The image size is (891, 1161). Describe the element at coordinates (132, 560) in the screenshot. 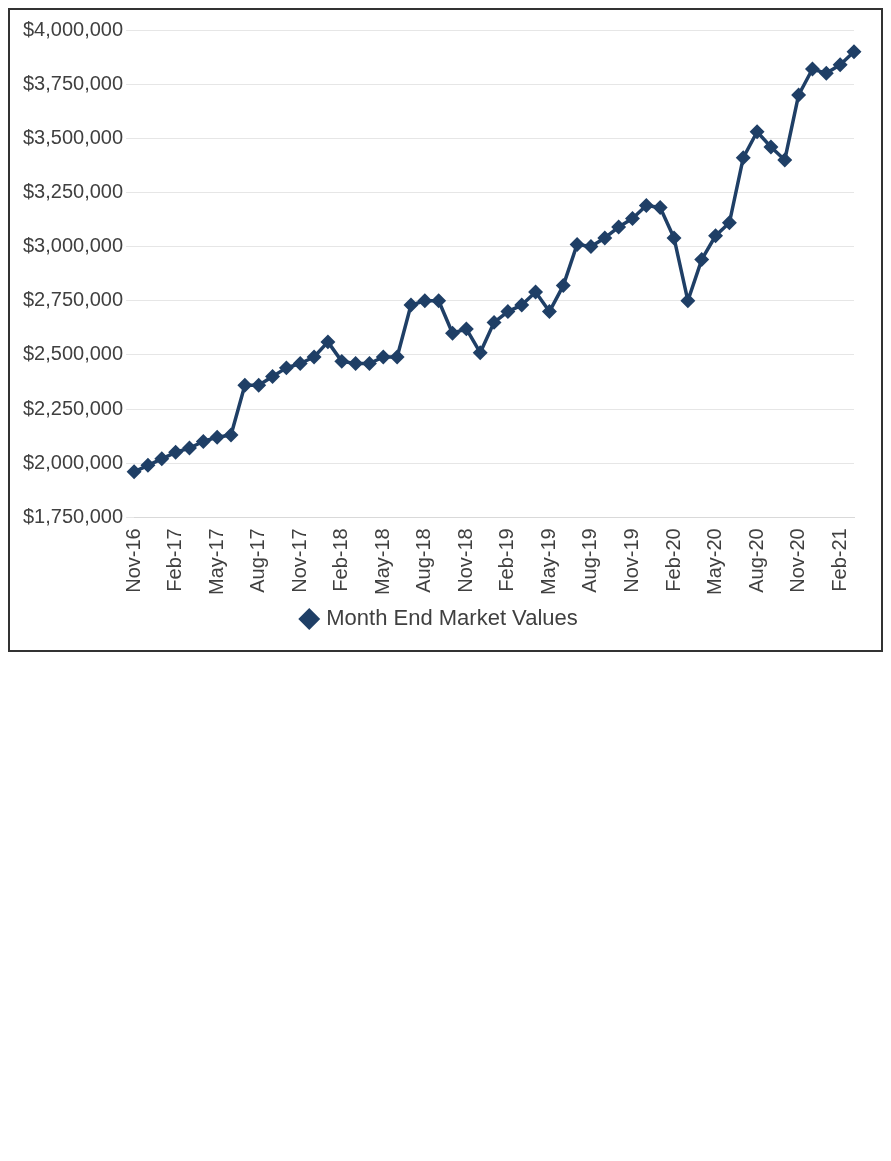

I see `x-tick-label: Nov-16` at that location.